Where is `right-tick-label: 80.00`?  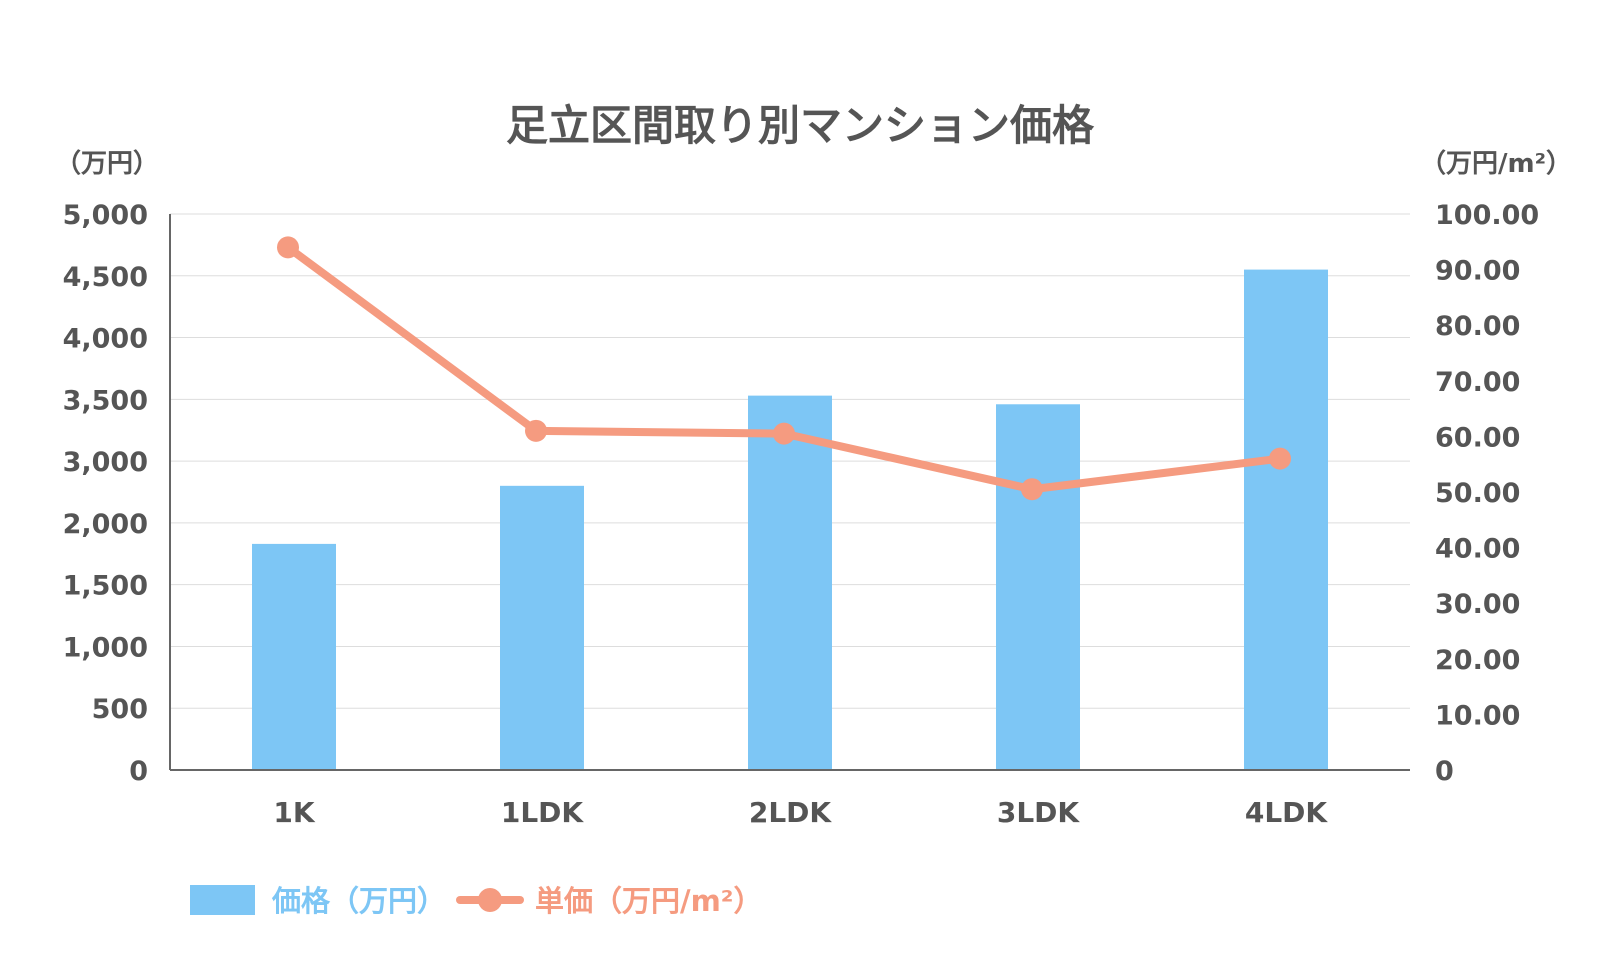 right-tick-label: 80.00 is located at coordinates (1477, 326).